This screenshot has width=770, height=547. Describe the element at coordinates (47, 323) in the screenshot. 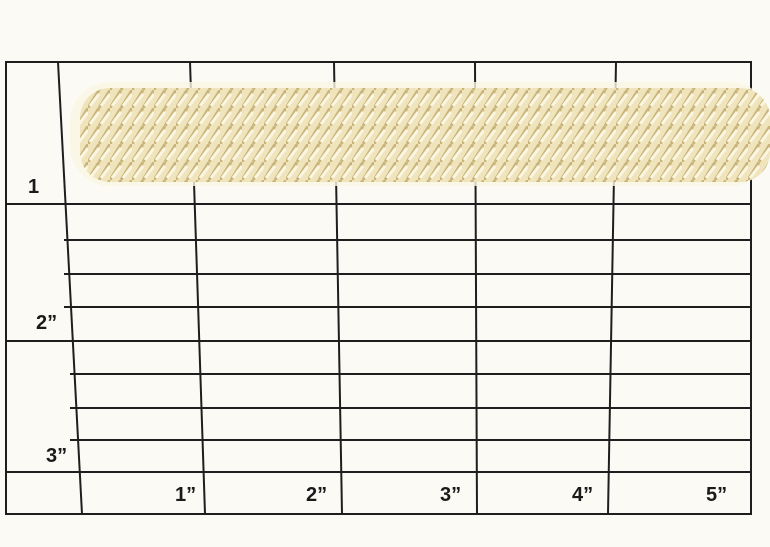

I see `row-label-2: 2”` at that location.